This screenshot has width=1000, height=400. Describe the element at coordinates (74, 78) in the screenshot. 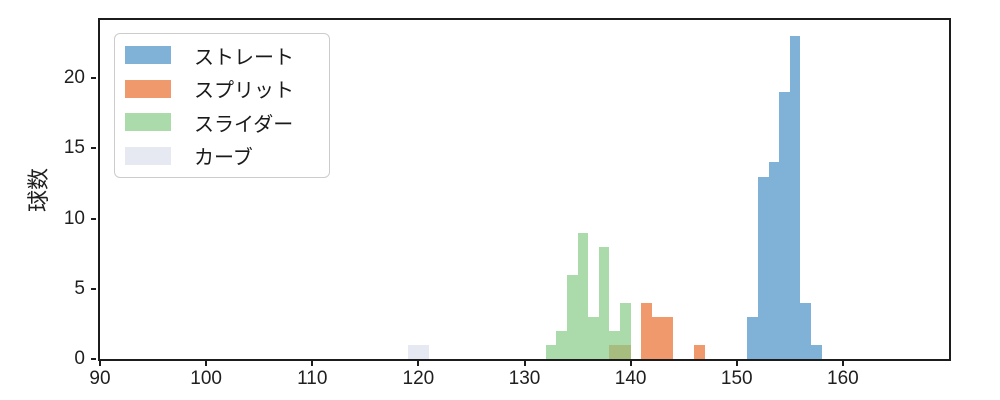

I see `y-tick-label: 20` at that location.